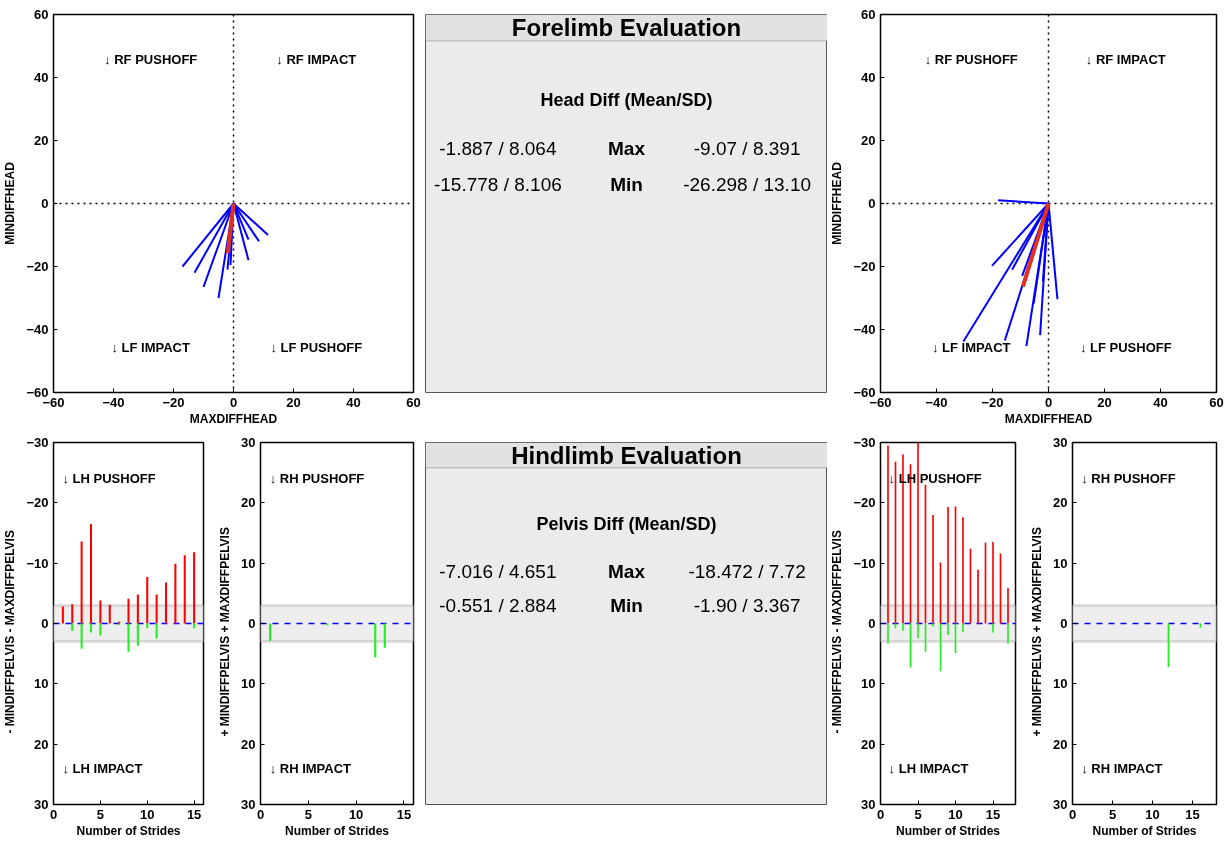  Describe the element at coordinates (109, 479) in the screenshot. I see `annotation: ↓ LH PUSHOFF` at that location.